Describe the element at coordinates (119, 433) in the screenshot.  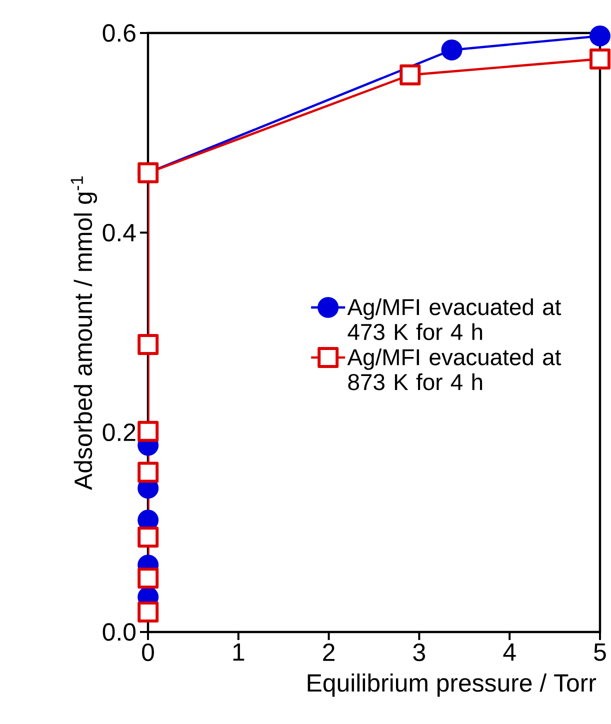
I see `y-tick-label: 0.2` at that location.